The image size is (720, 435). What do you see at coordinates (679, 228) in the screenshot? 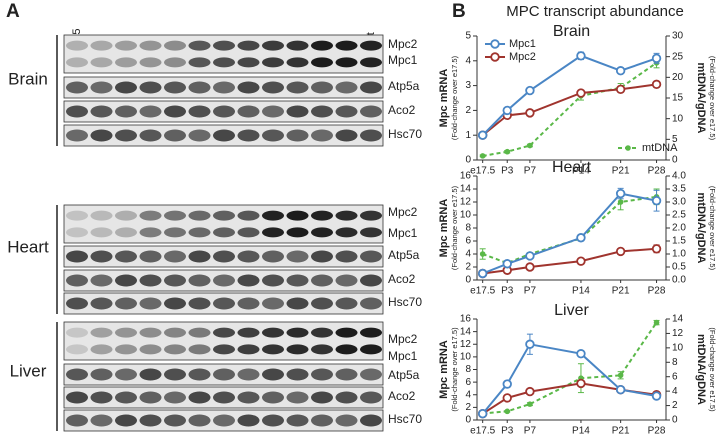
I see `y2-tick-label: 2.0` at bounding box center [679, 228].